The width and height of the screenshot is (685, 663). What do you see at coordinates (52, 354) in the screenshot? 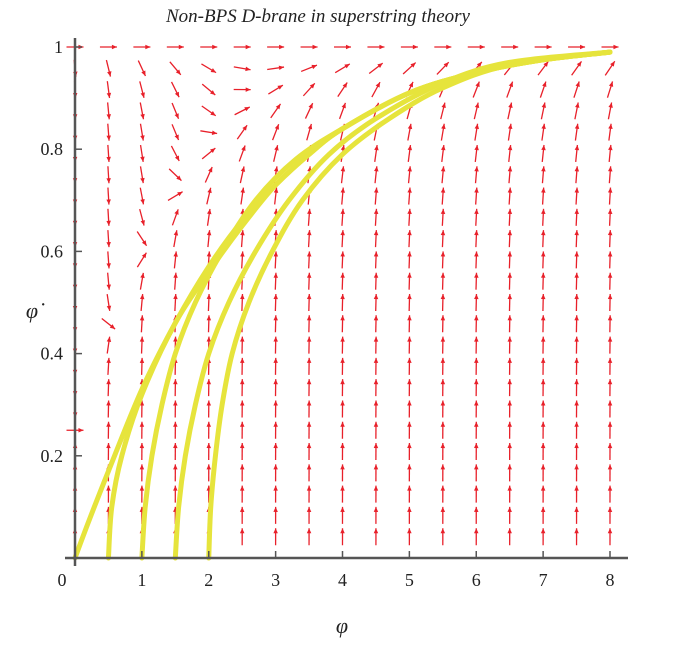
I see `y-tick-label: 0.4` at bounding box center [52, 354].